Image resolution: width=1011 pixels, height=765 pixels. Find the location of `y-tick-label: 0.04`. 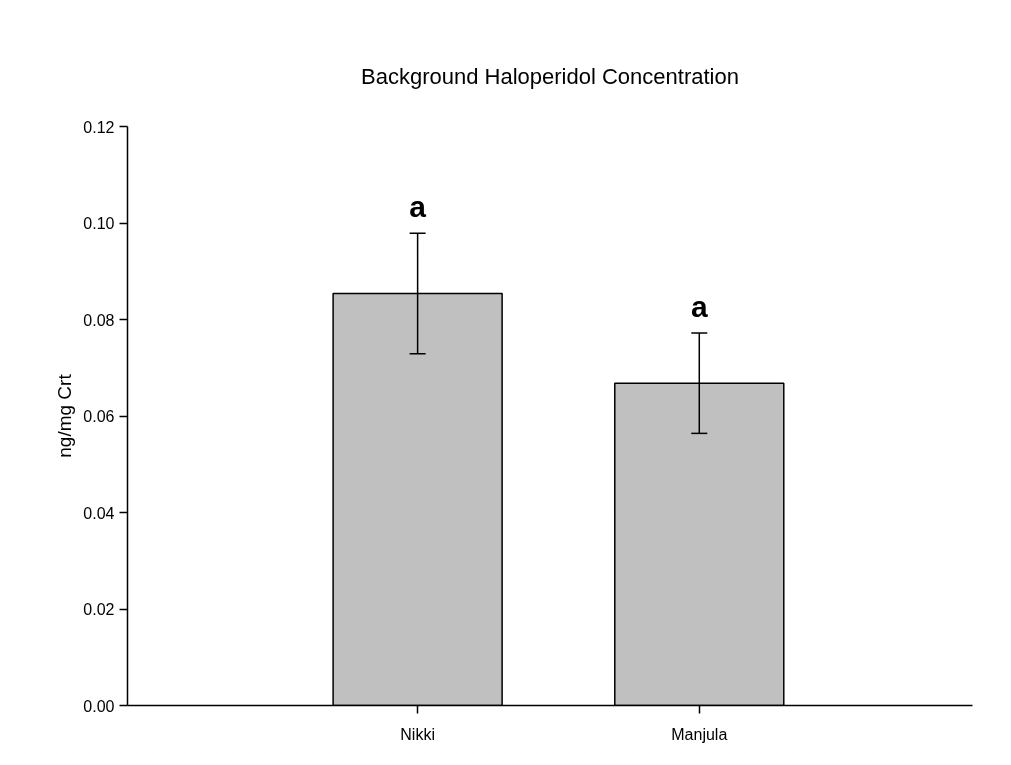

y-tick-label: 0.04 is located at coordinates (99, 513).